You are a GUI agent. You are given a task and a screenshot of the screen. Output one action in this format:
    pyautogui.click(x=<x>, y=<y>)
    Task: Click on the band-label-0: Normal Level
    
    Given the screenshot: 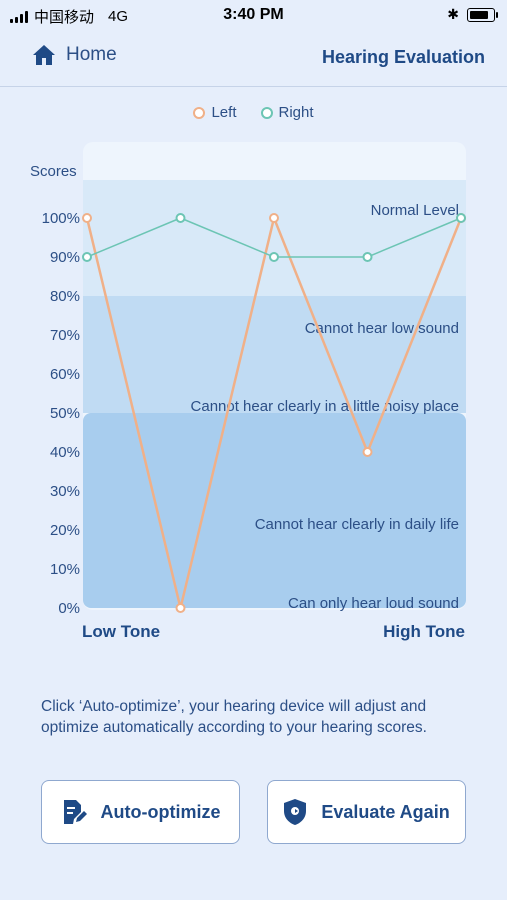 What is the action you would take?
    pyautogui.click(x=415, y=210)
    